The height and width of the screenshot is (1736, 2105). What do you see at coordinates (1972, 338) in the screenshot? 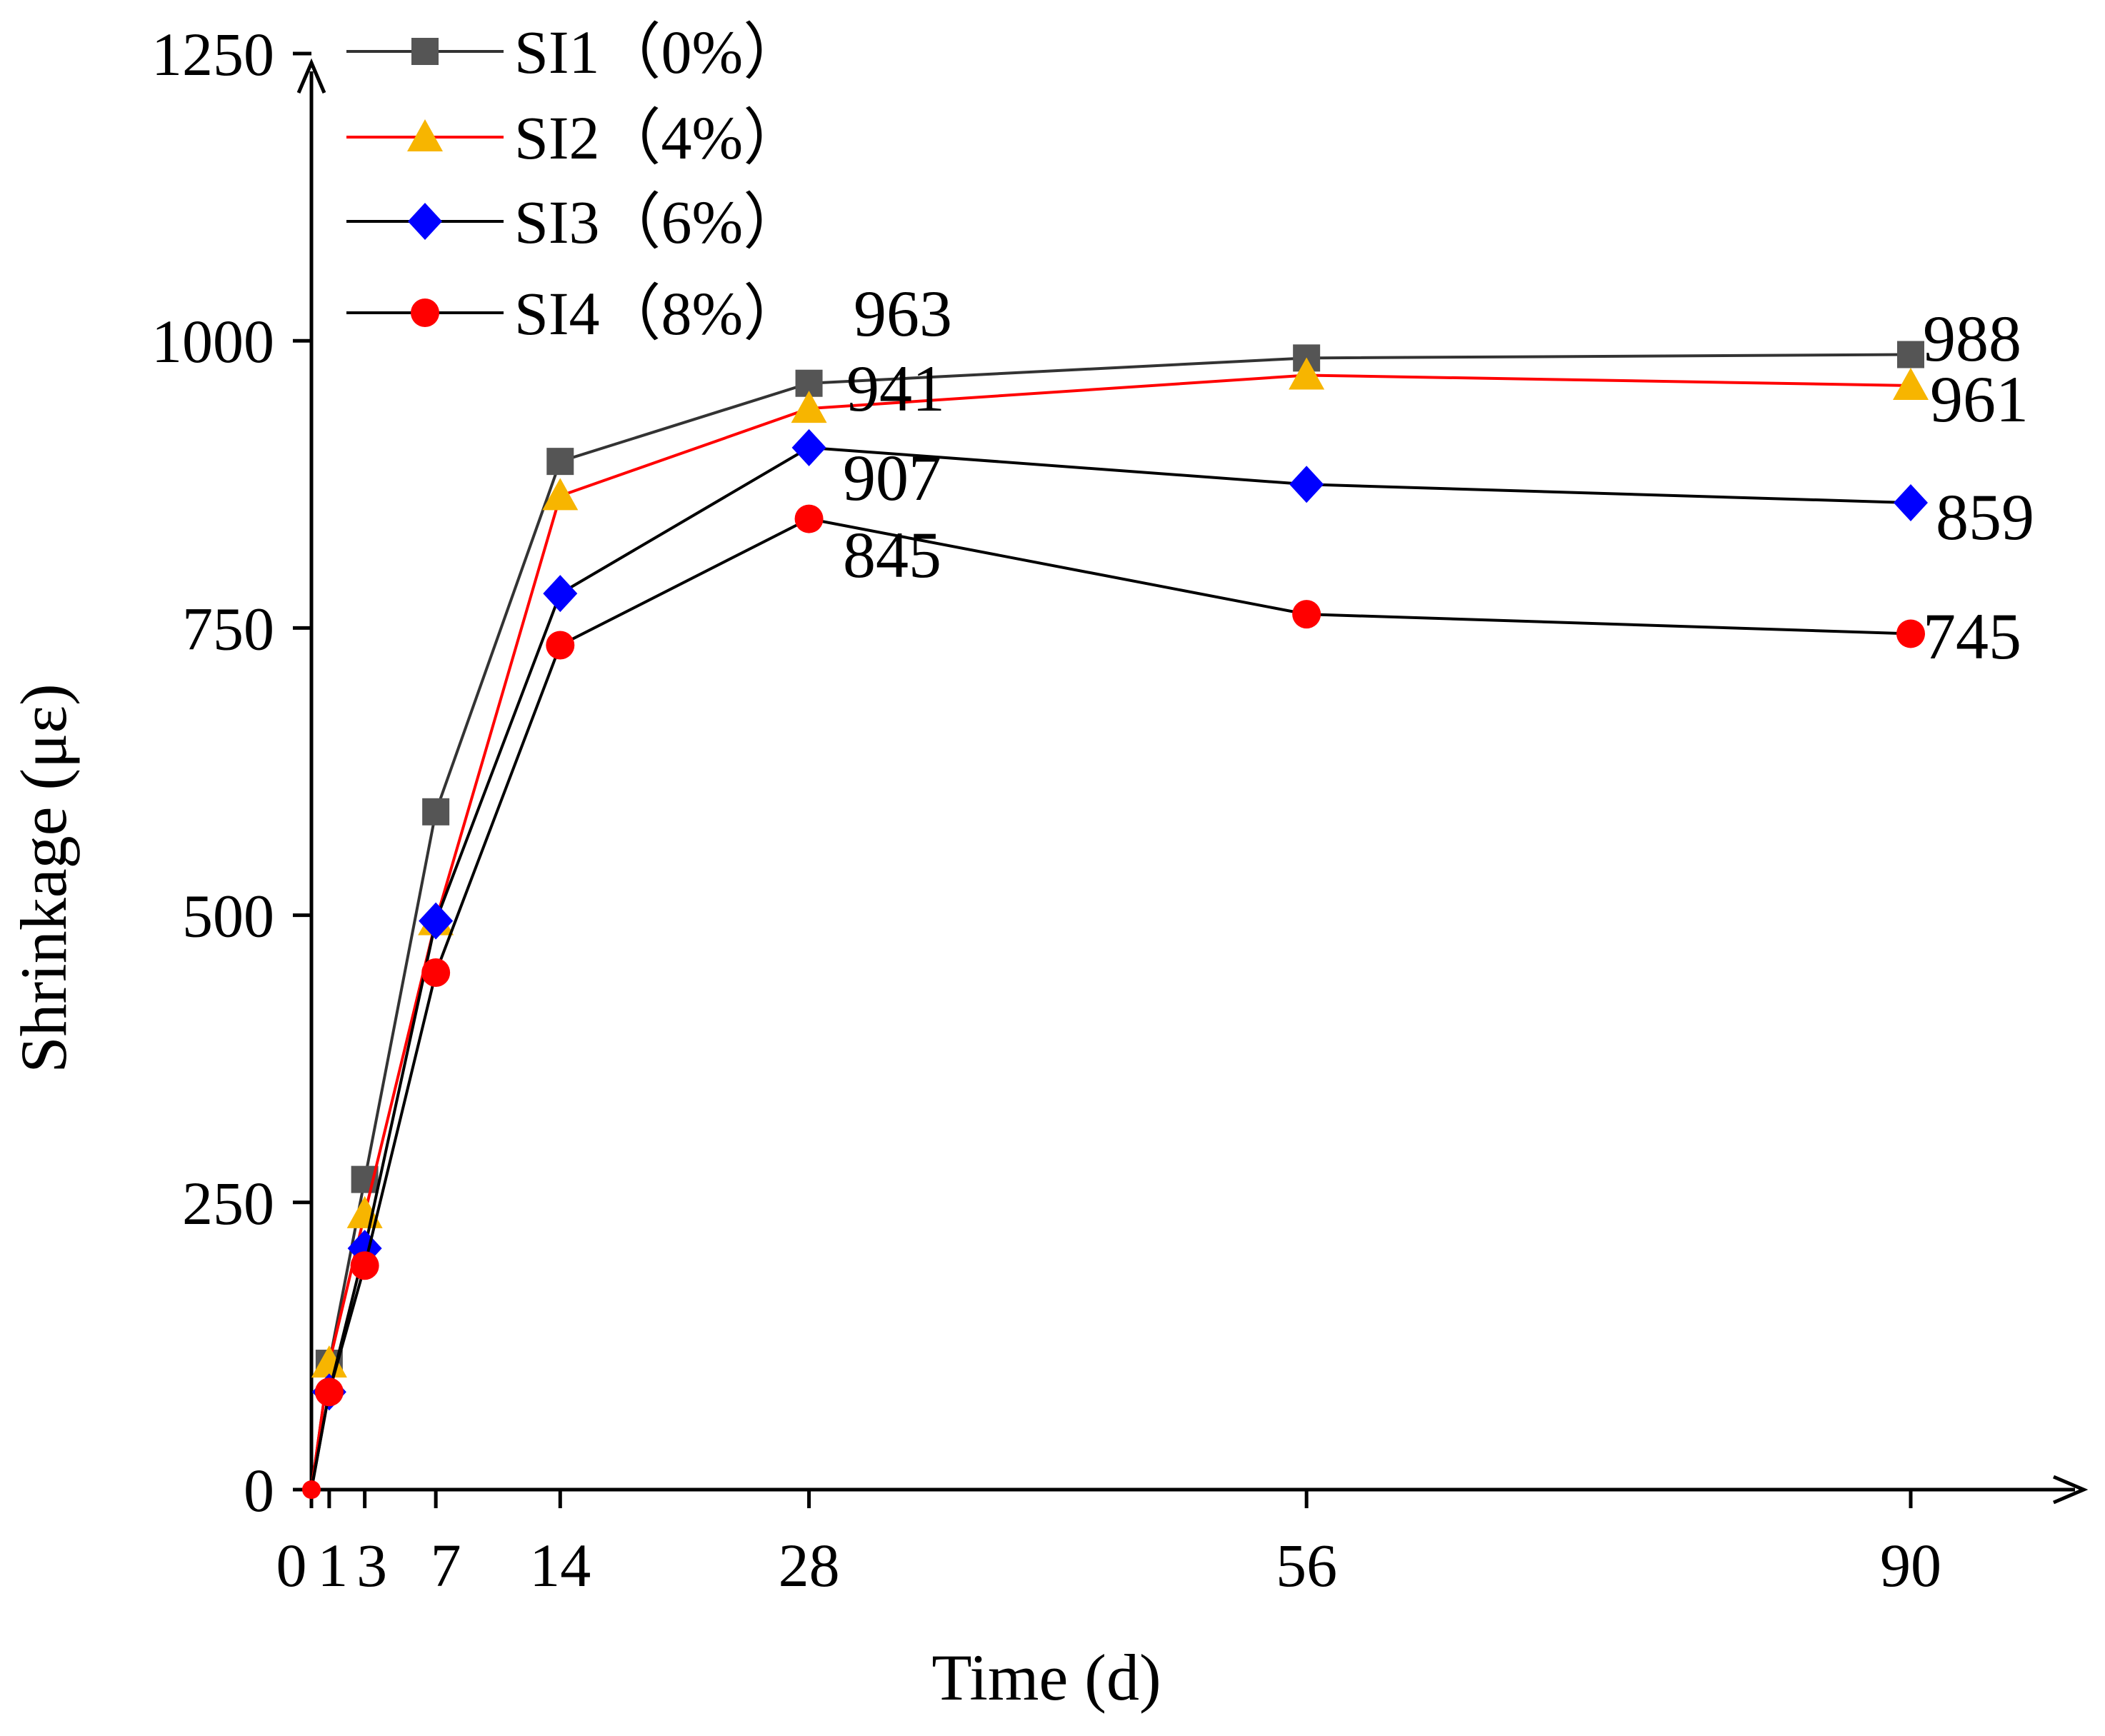
I see `data-label: 988` at bounding box center [1972, 338].